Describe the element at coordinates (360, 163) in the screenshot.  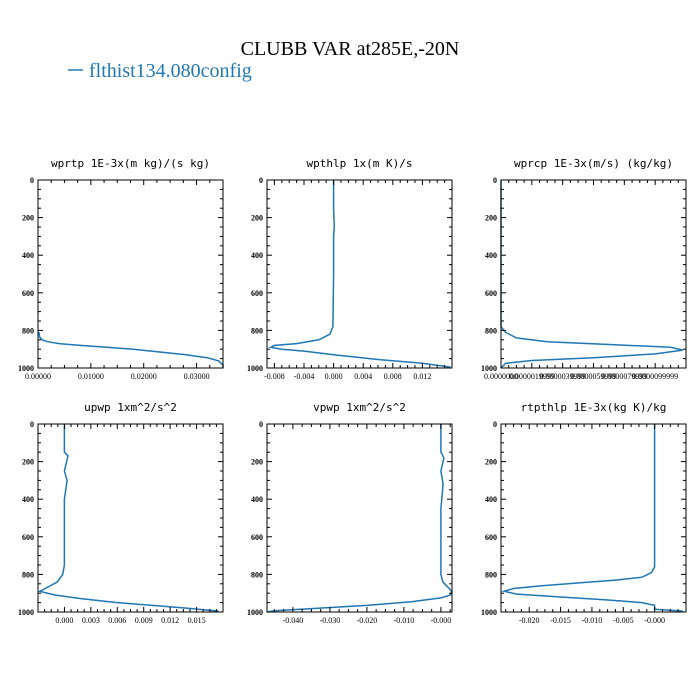
I see `panel-title: wpthlp 1x(m K)/s` at that location.